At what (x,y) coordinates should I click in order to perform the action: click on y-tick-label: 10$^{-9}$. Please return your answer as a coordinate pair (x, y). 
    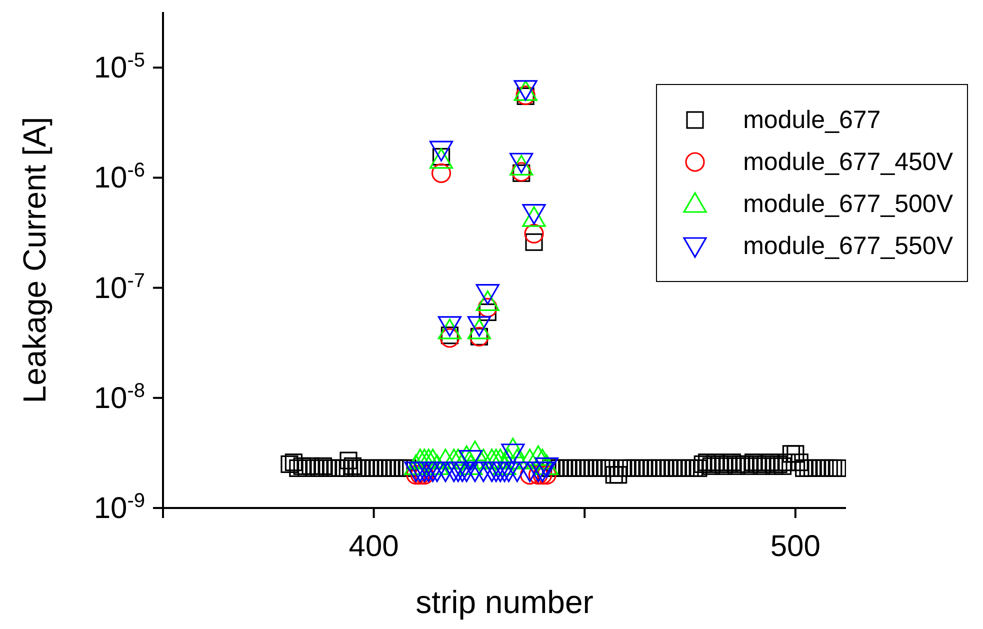
    Looking at the image, I should click on (119, 507).